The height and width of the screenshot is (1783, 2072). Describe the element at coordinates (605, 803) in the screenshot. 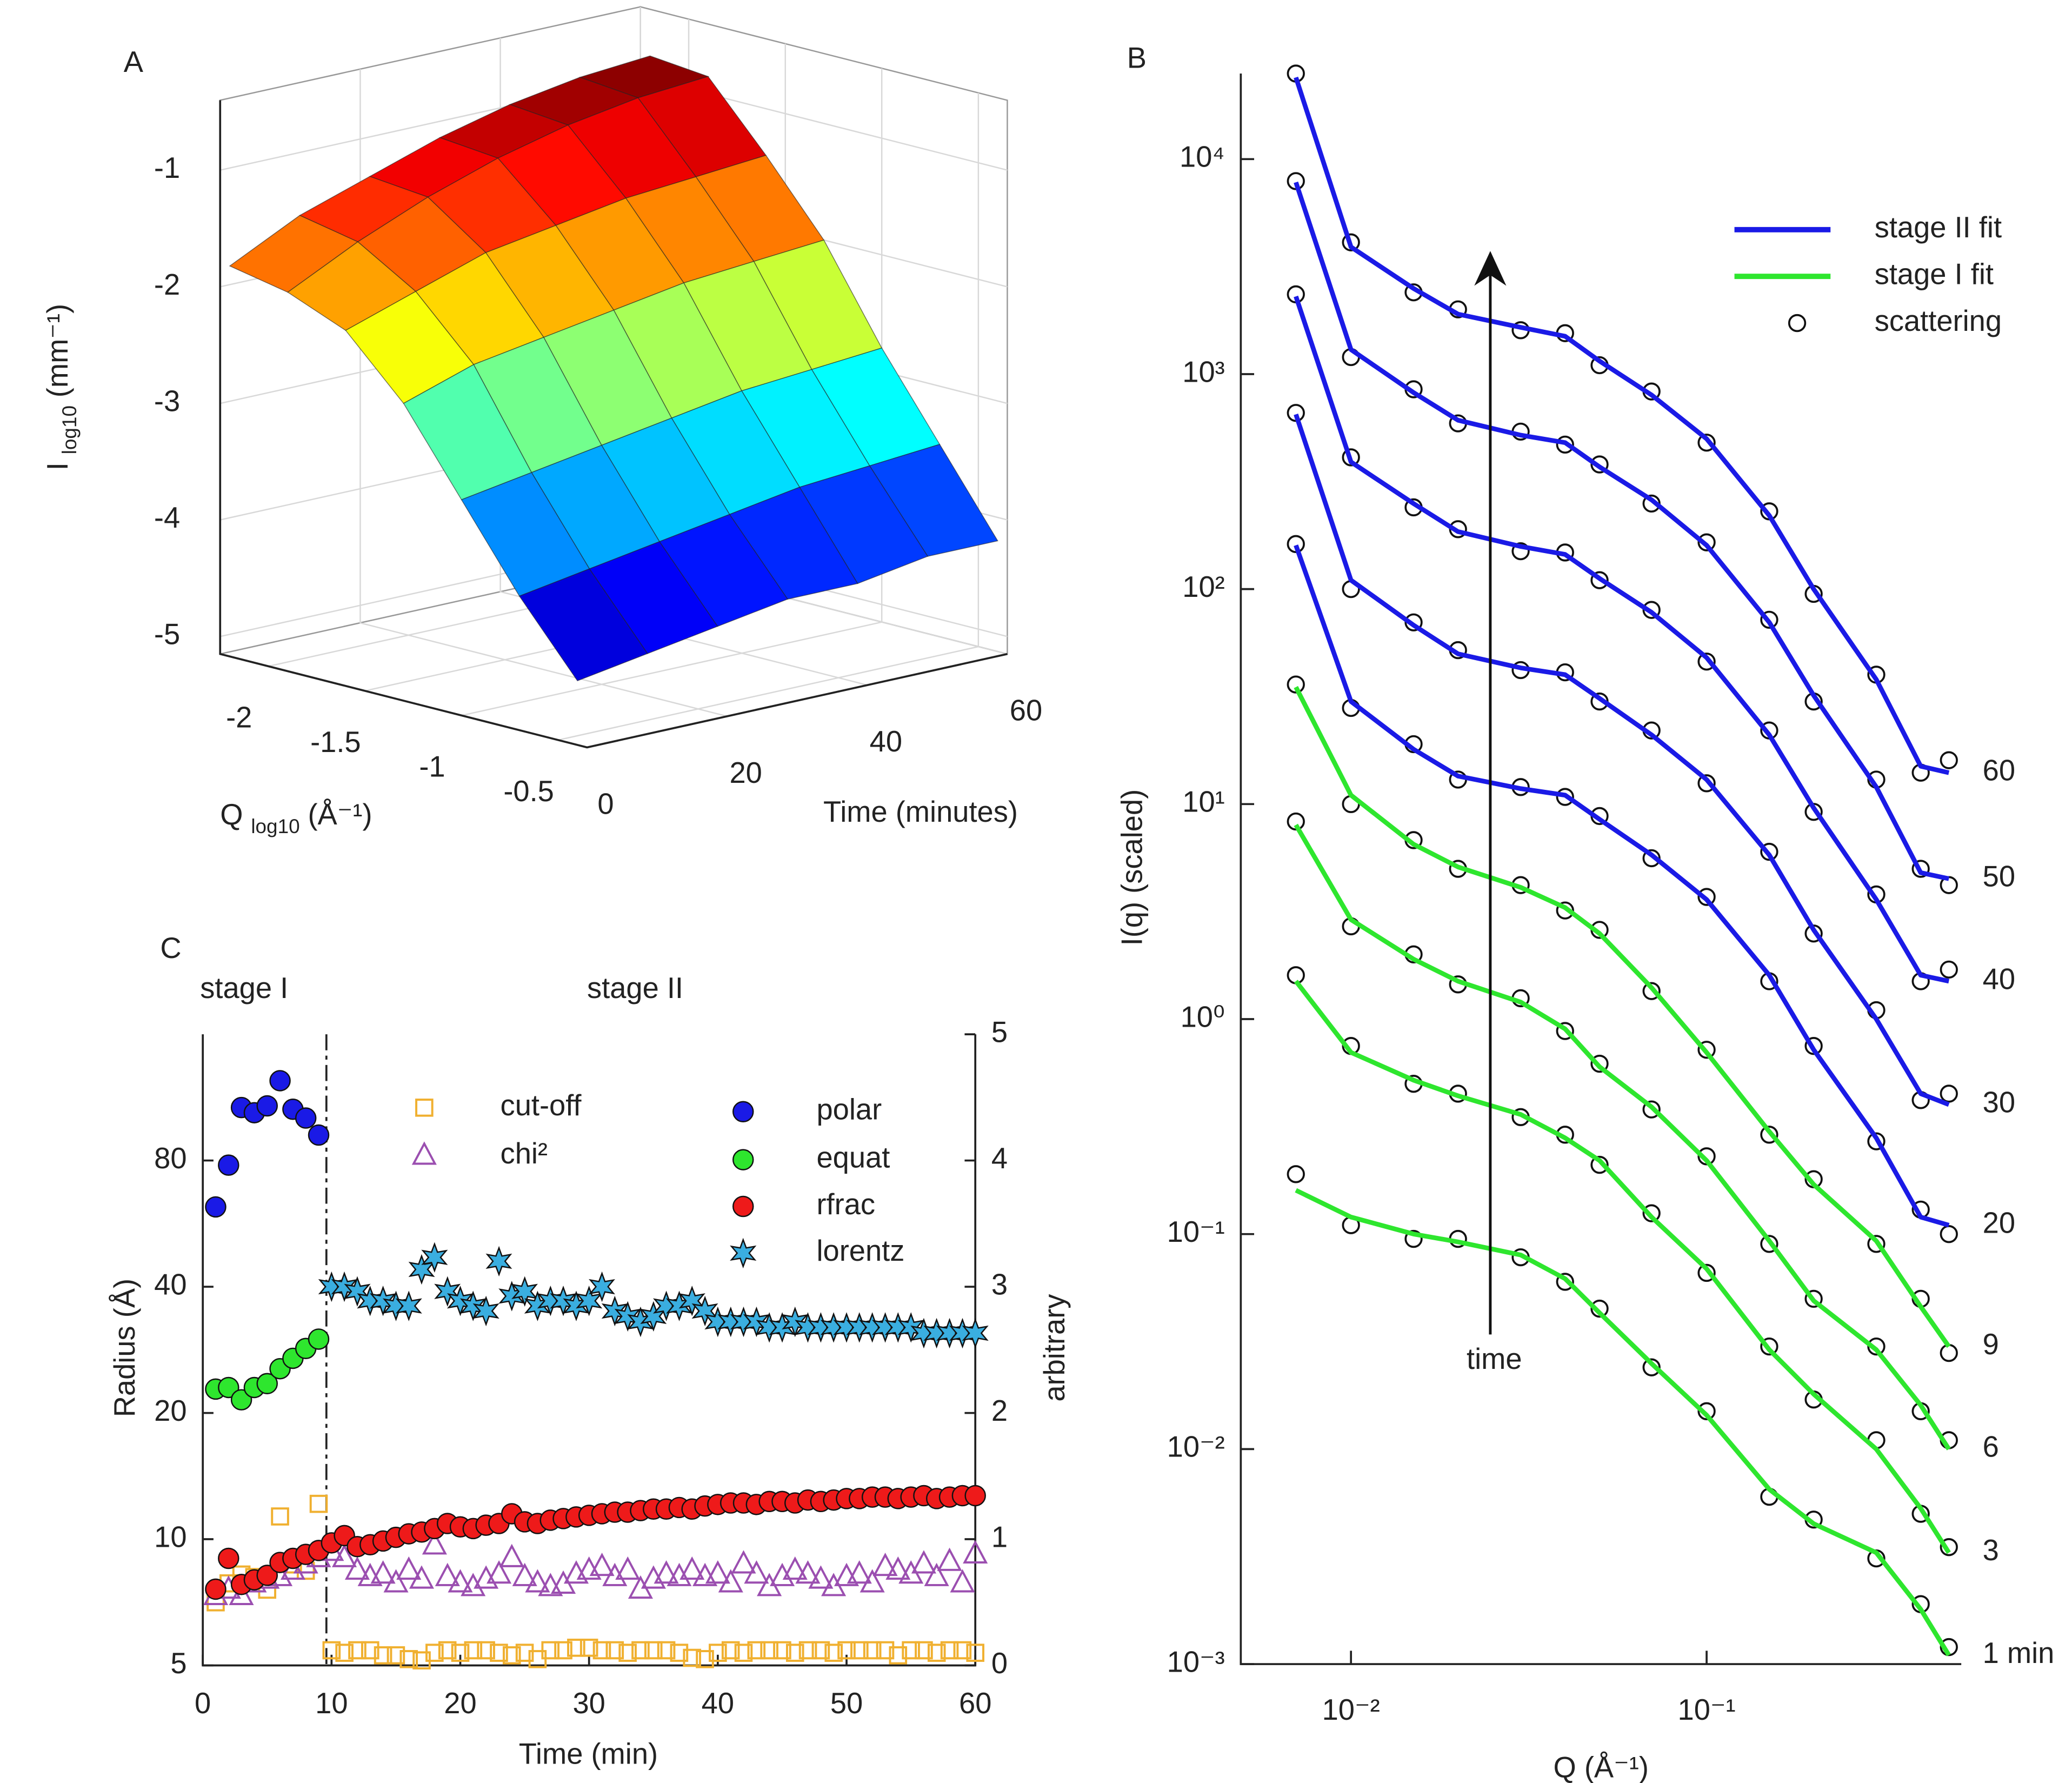

I see `y-tick-label: 0` at that location.